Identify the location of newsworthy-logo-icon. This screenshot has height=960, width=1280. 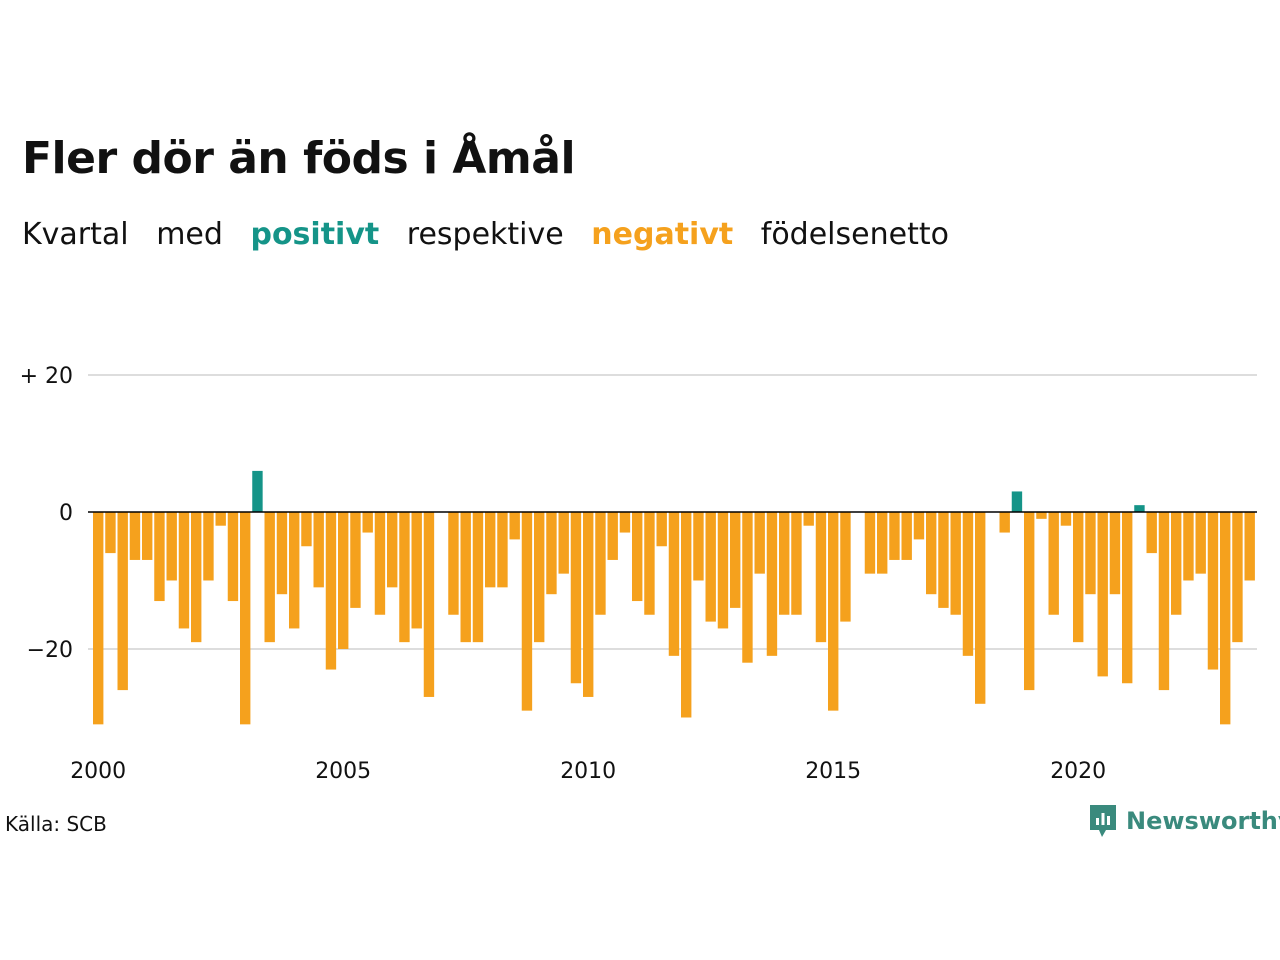
(1103, 821).